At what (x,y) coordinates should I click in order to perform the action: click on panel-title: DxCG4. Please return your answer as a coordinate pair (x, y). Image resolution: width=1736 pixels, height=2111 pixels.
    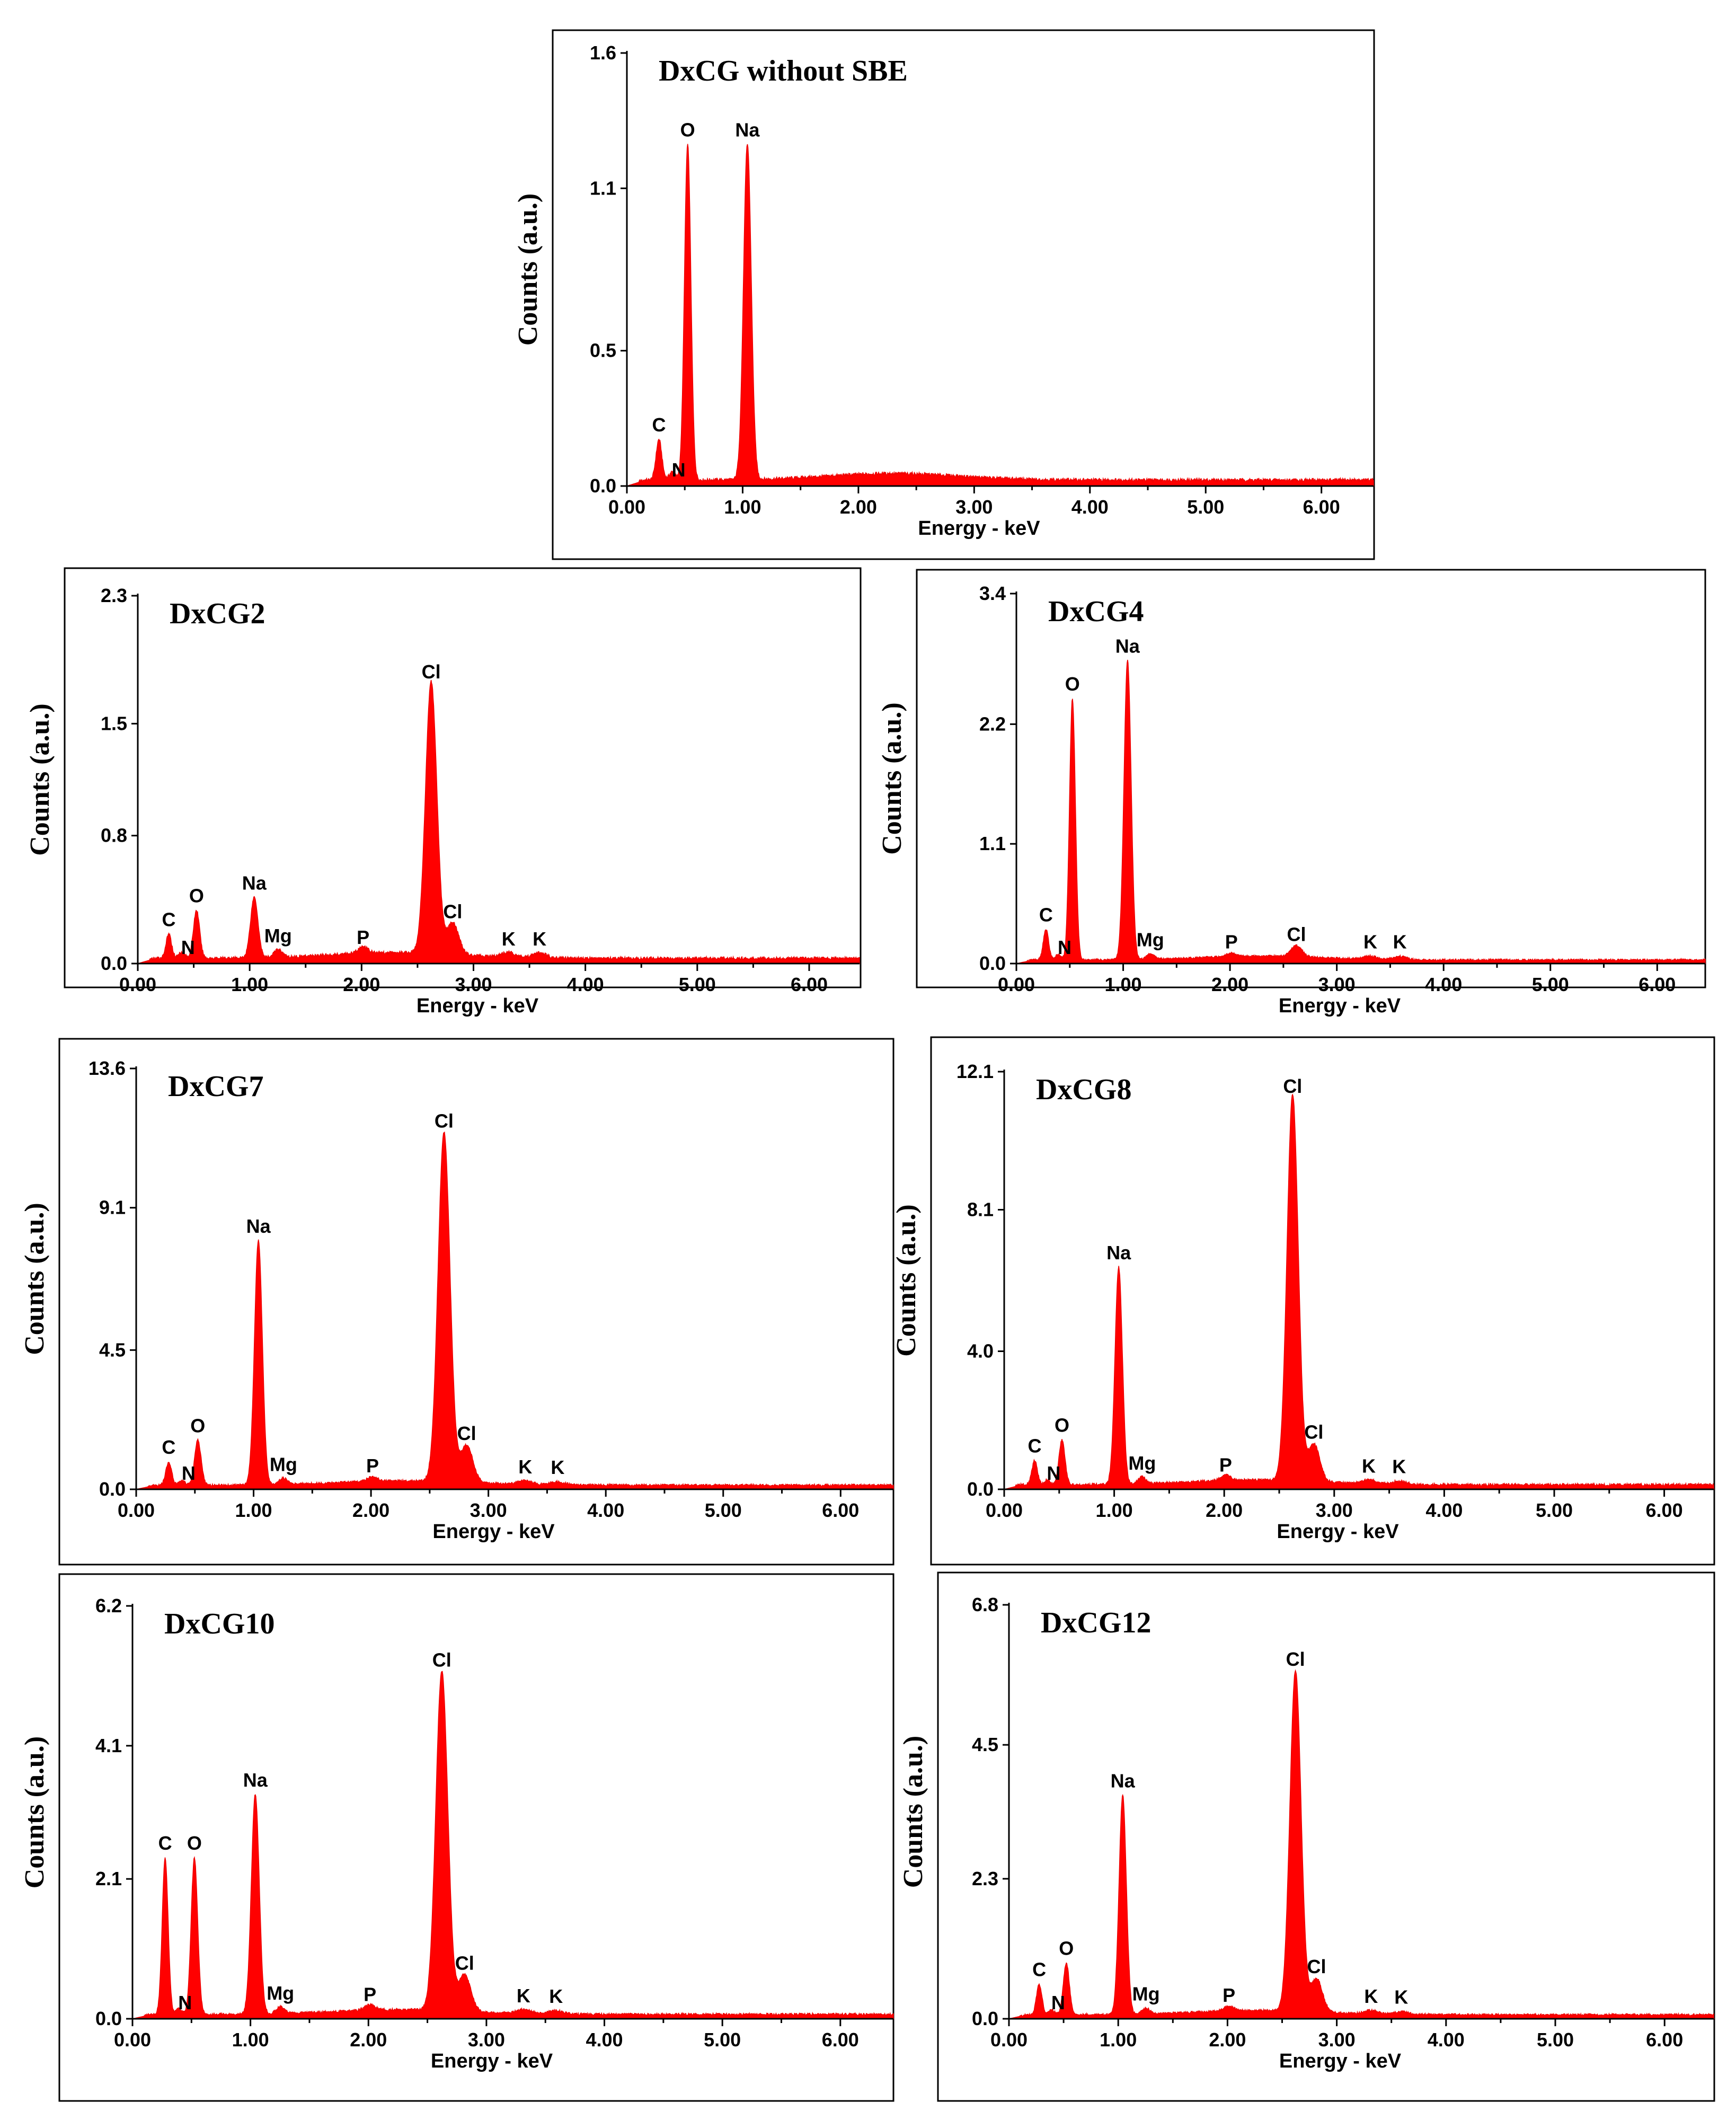
    Looking at the image, I should click on (1096, 611).